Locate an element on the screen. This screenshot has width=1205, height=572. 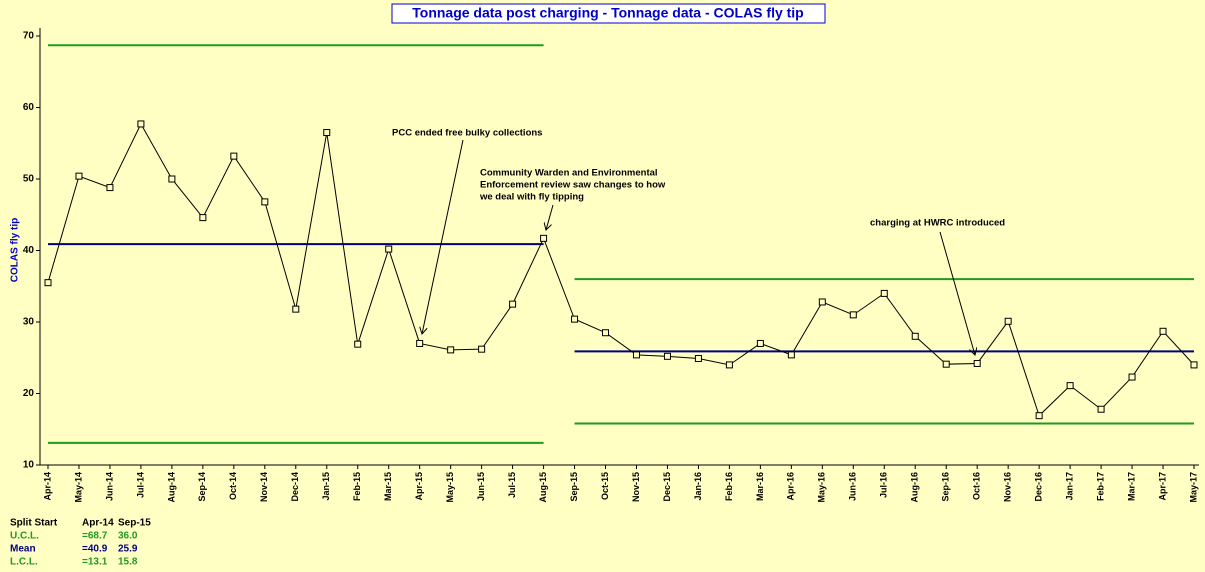
x-tick-label: Sep-16 is located at coordinates (946, 487).